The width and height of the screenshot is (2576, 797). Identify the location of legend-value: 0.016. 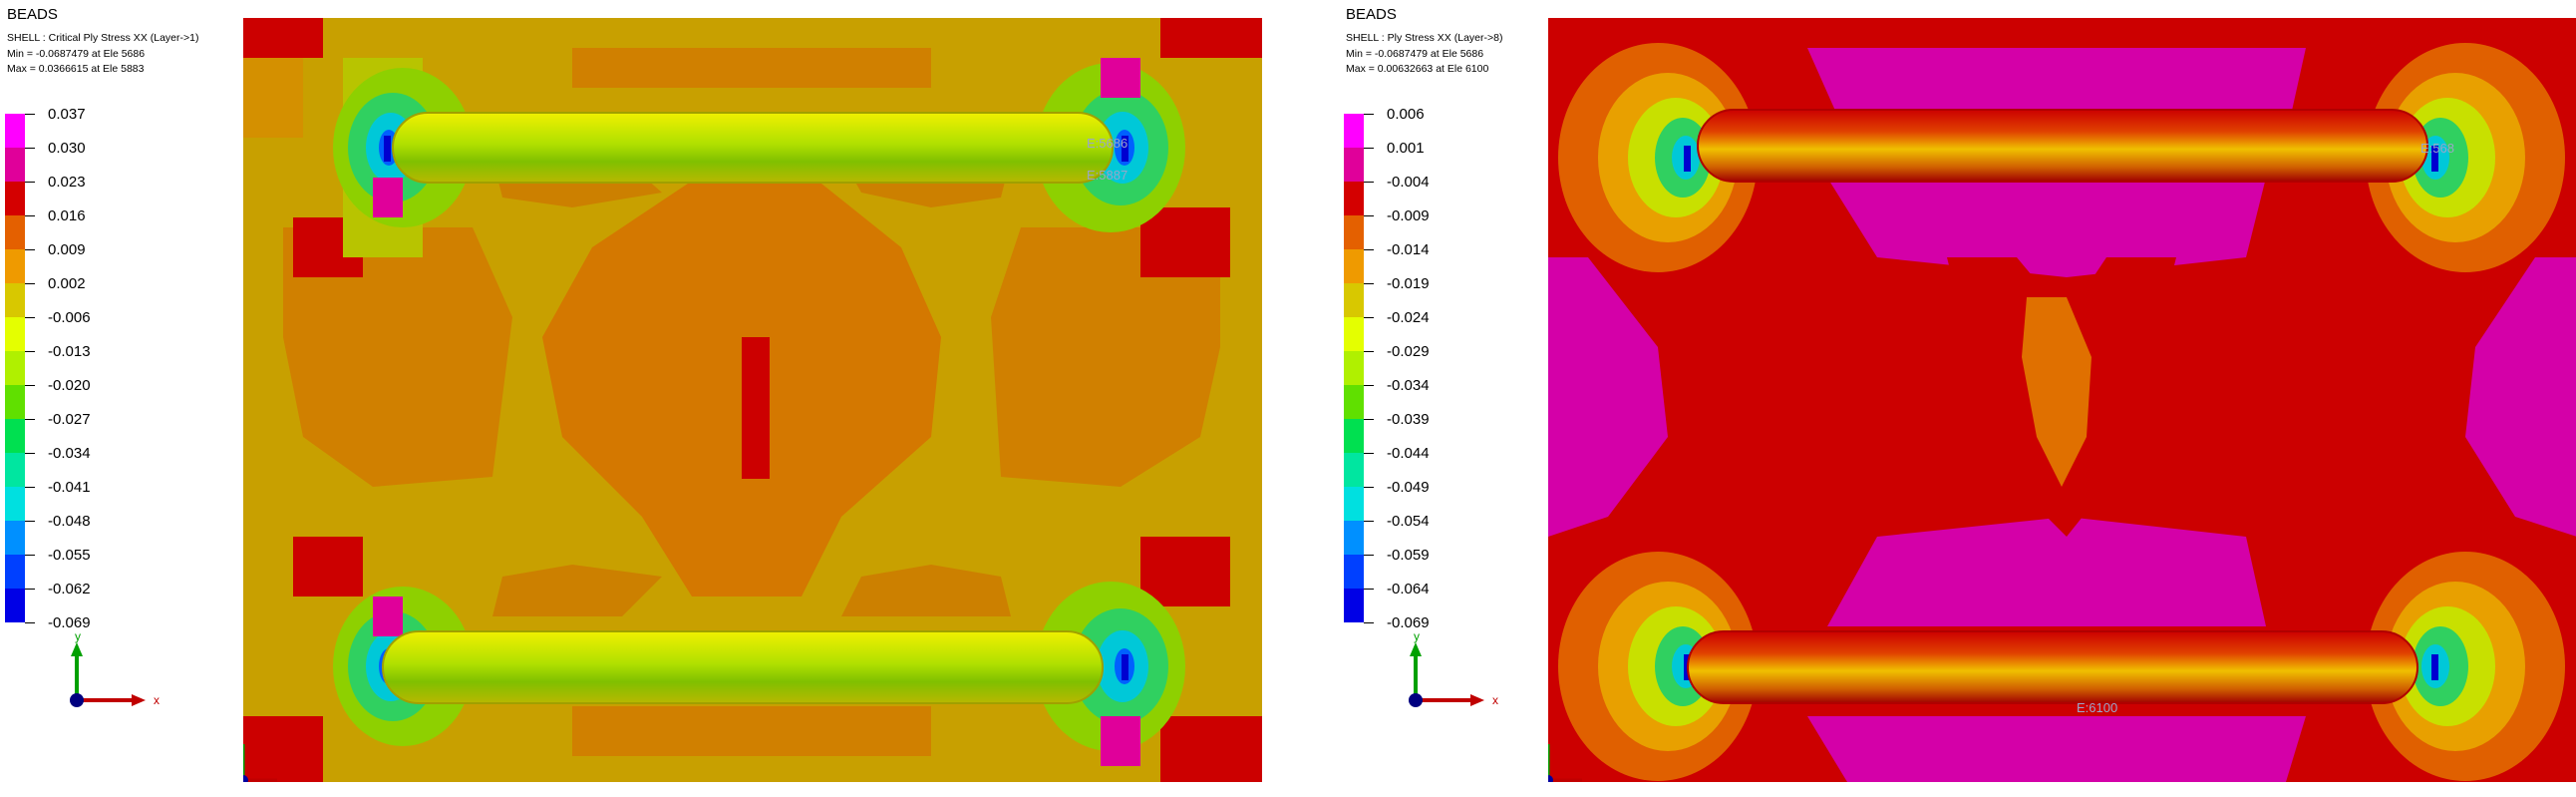
(67, 215).